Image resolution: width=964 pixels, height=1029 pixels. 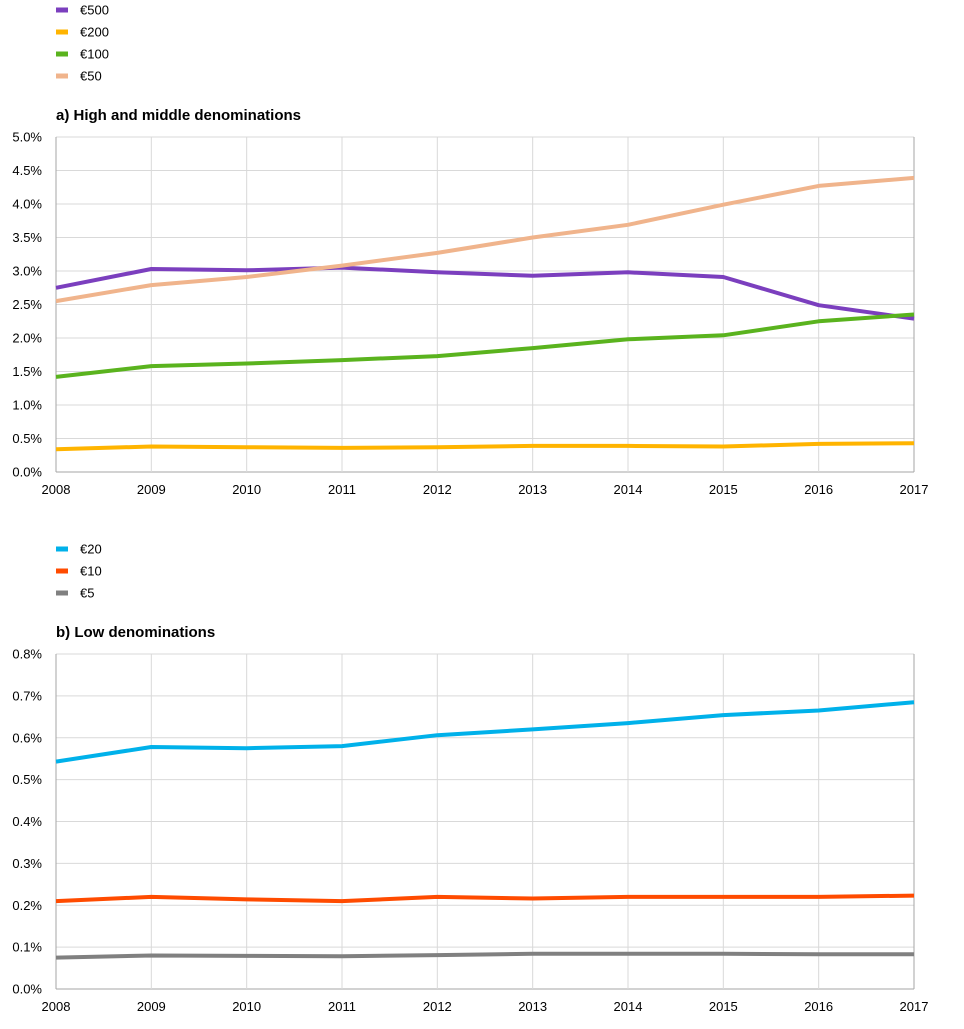 I want to click on legend-label: €5, so click(x=87, y=593).